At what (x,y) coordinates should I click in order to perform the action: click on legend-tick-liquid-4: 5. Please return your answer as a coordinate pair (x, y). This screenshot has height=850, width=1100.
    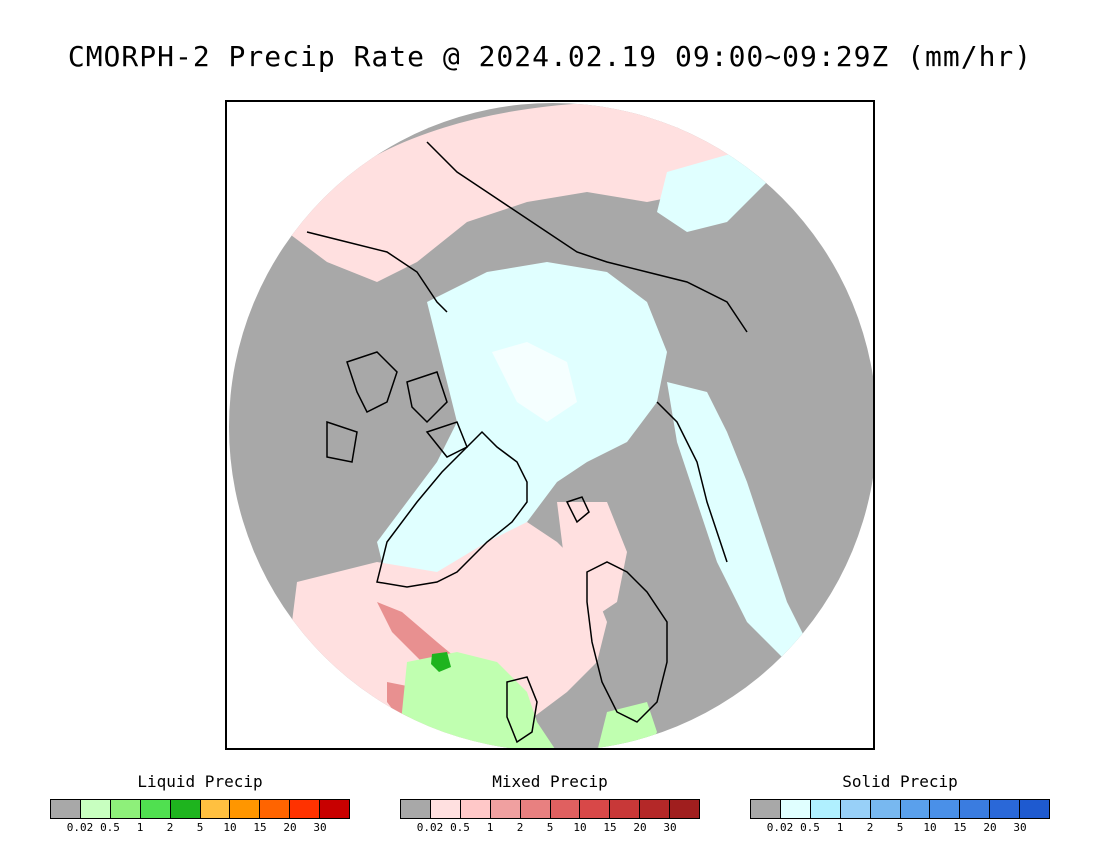
    Looking at the image, I should click on (200, 827).